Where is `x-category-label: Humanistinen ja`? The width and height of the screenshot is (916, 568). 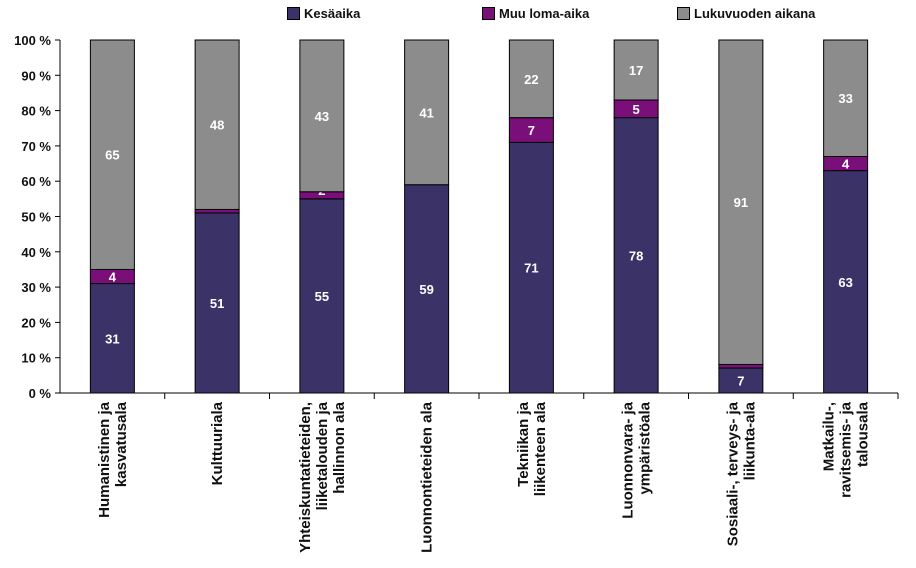 x-category-label: Humanistinen ja is located at coordinates (104, 459).